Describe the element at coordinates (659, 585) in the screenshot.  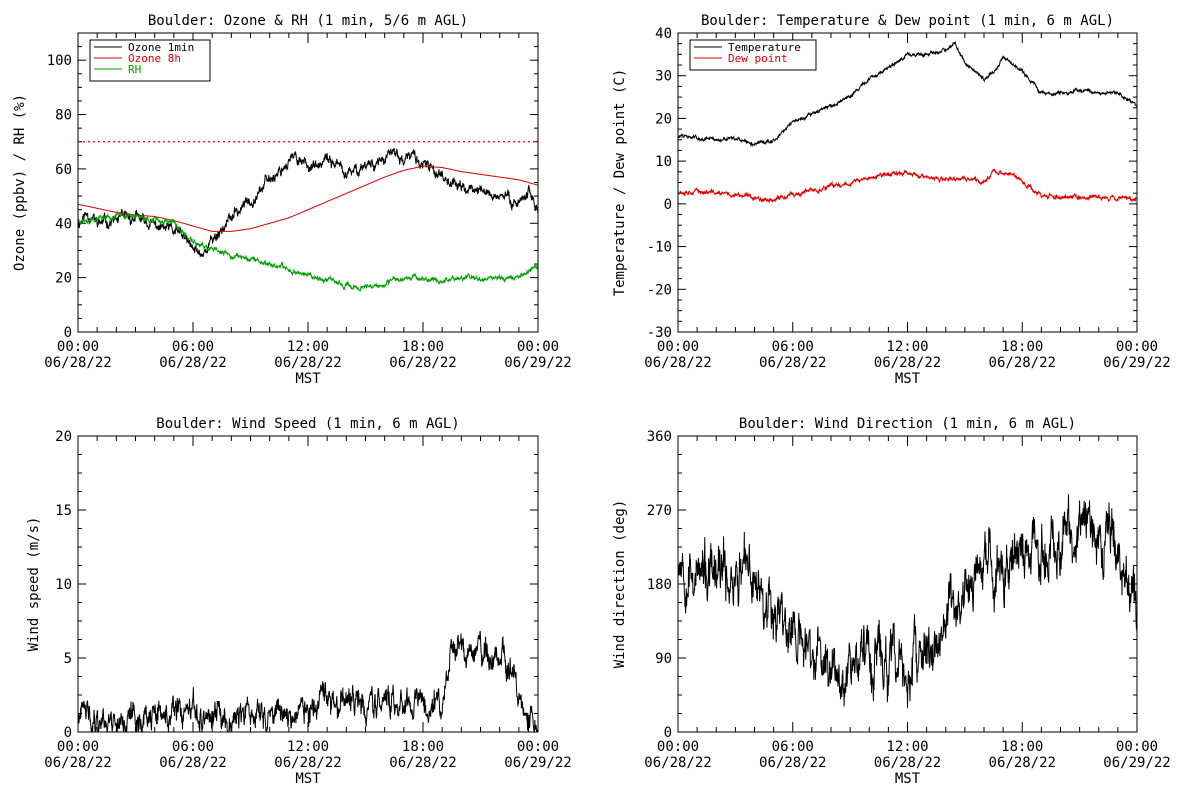
I see `y-tick-label: 180` at that location.